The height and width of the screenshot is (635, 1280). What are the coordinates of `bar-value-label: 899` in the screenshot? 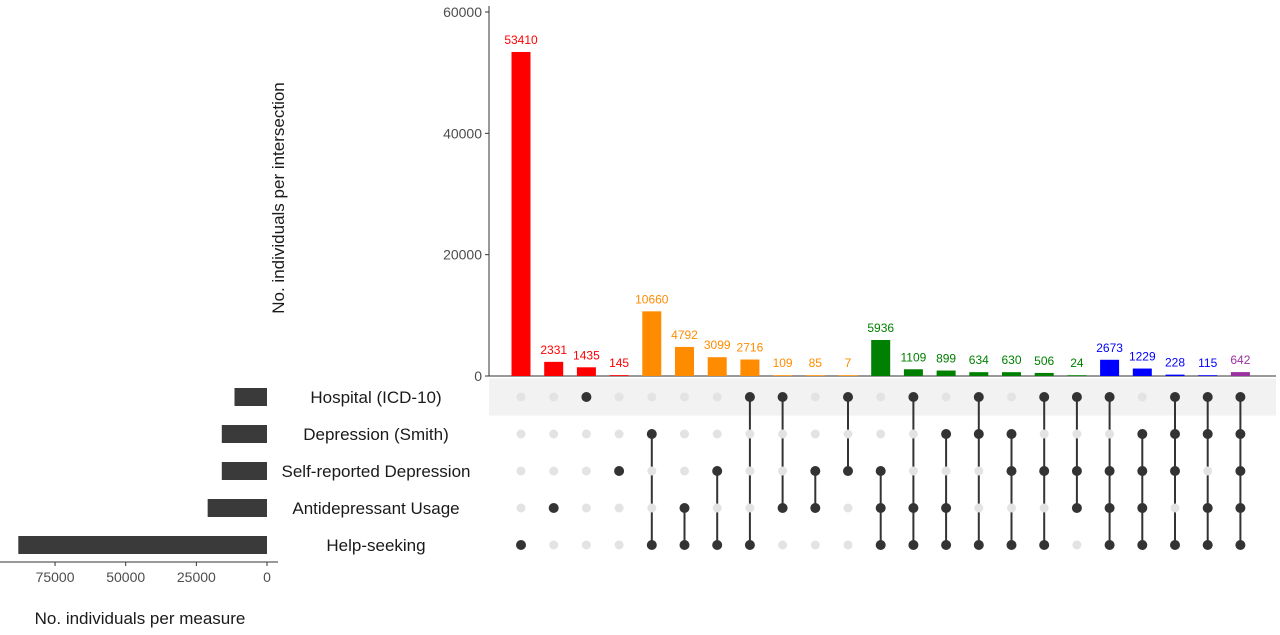 It's located at (946, 359).